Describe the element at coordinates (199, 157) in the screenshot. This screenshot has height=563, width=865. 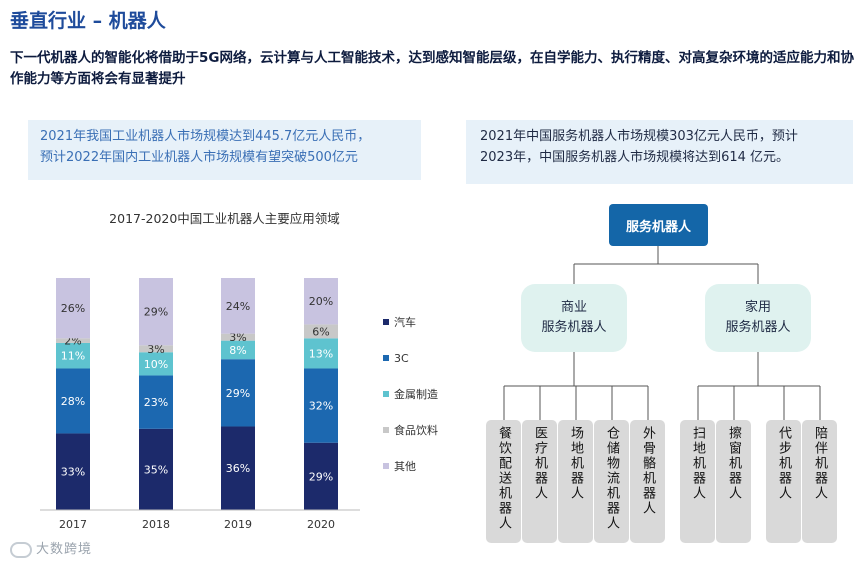
I see `industrial-info-line-2: 预计2022年国内工业机器人市场规模有望突破500亿元` at that location.